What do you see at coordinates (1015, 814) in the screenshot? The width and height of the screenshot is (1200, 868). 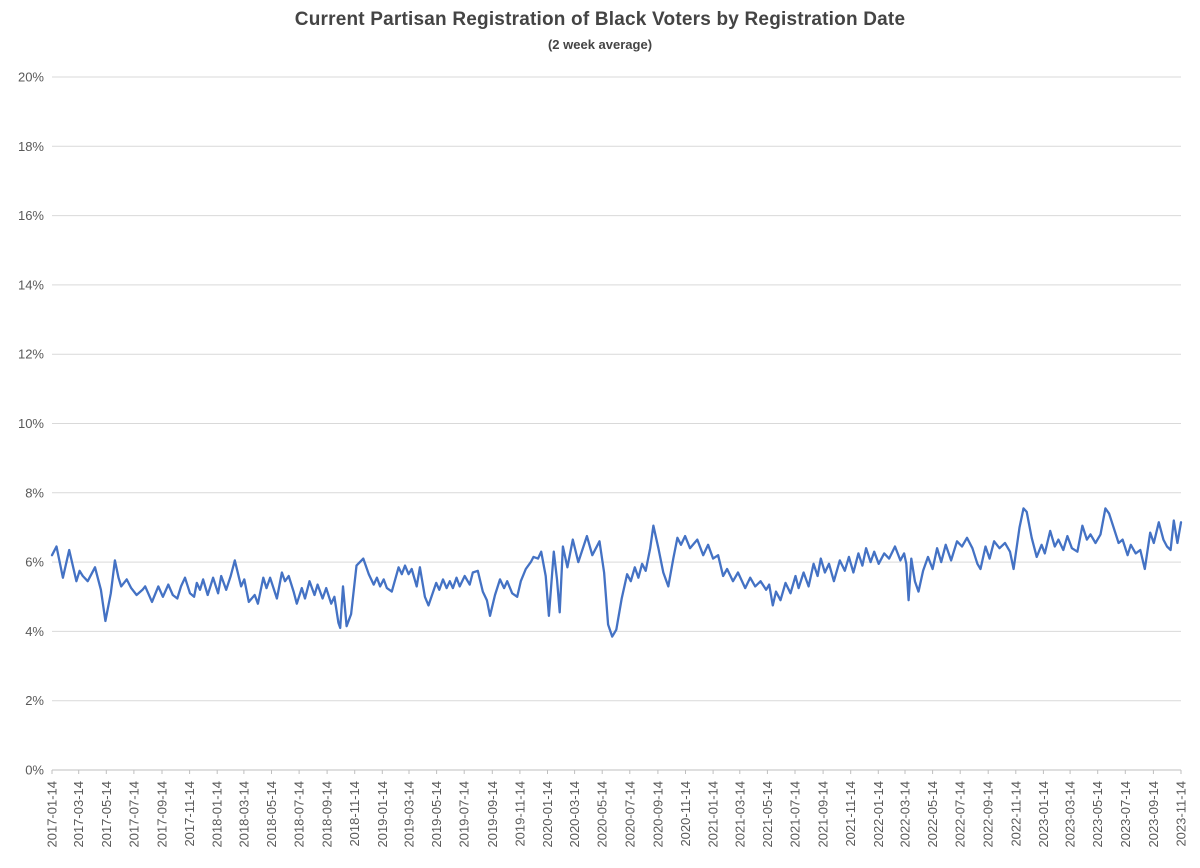 I see `x-axis-label: 2022-11-14` at bounding box center [1015, 814].